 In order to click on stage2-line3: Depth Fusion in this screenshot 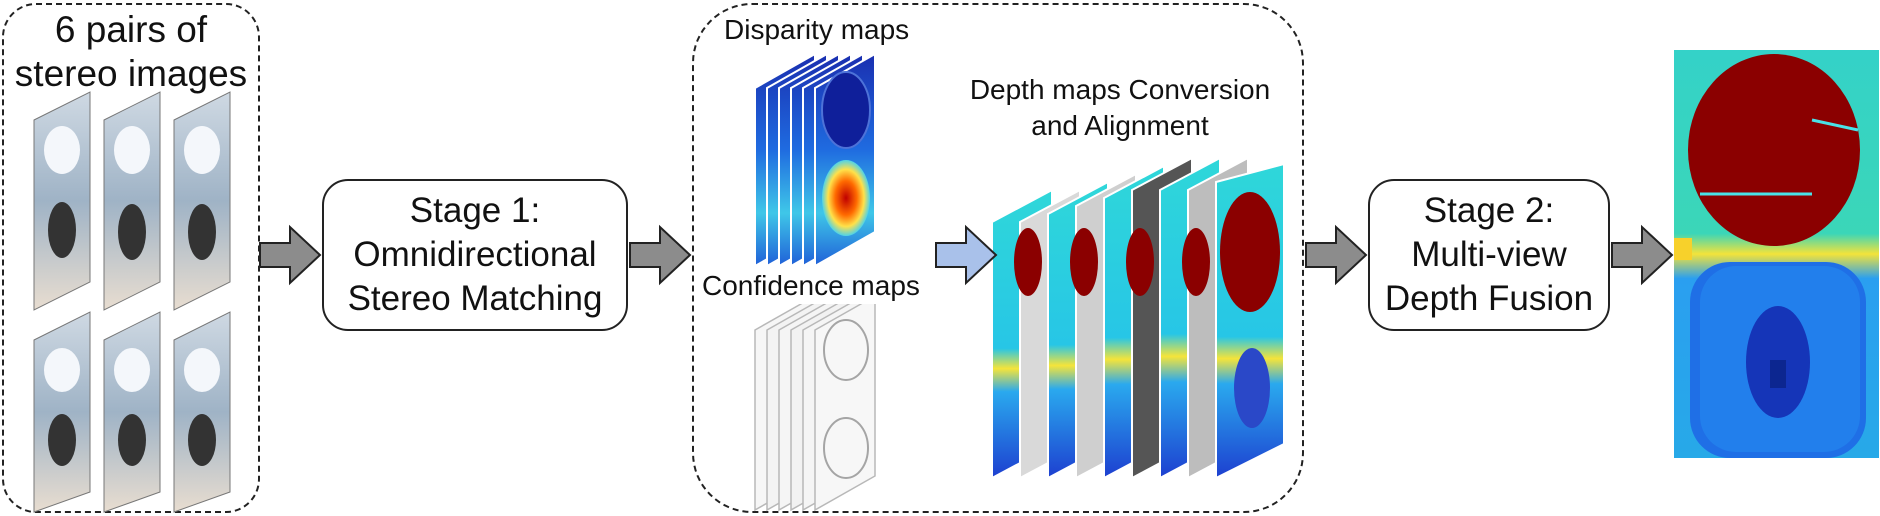, I will do `click(1489, 298)`.